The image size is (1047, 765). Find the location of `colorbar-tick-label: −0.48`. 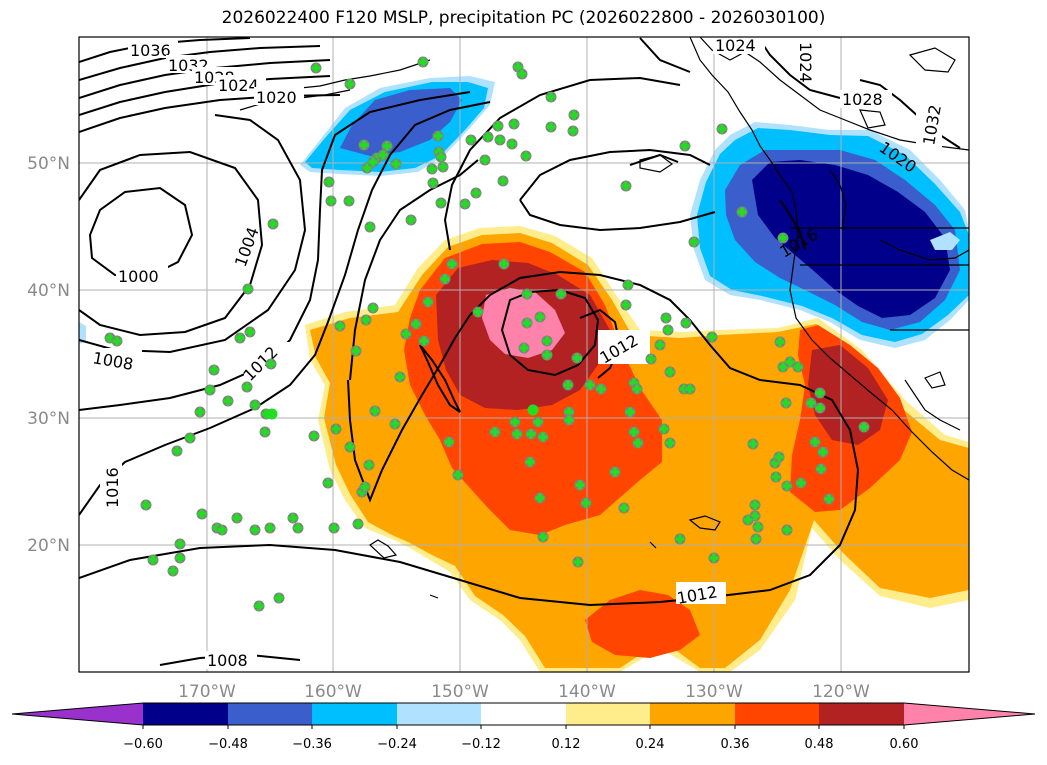

colorbar-tick-label: −0.48 is located at coordinates (228, 744).